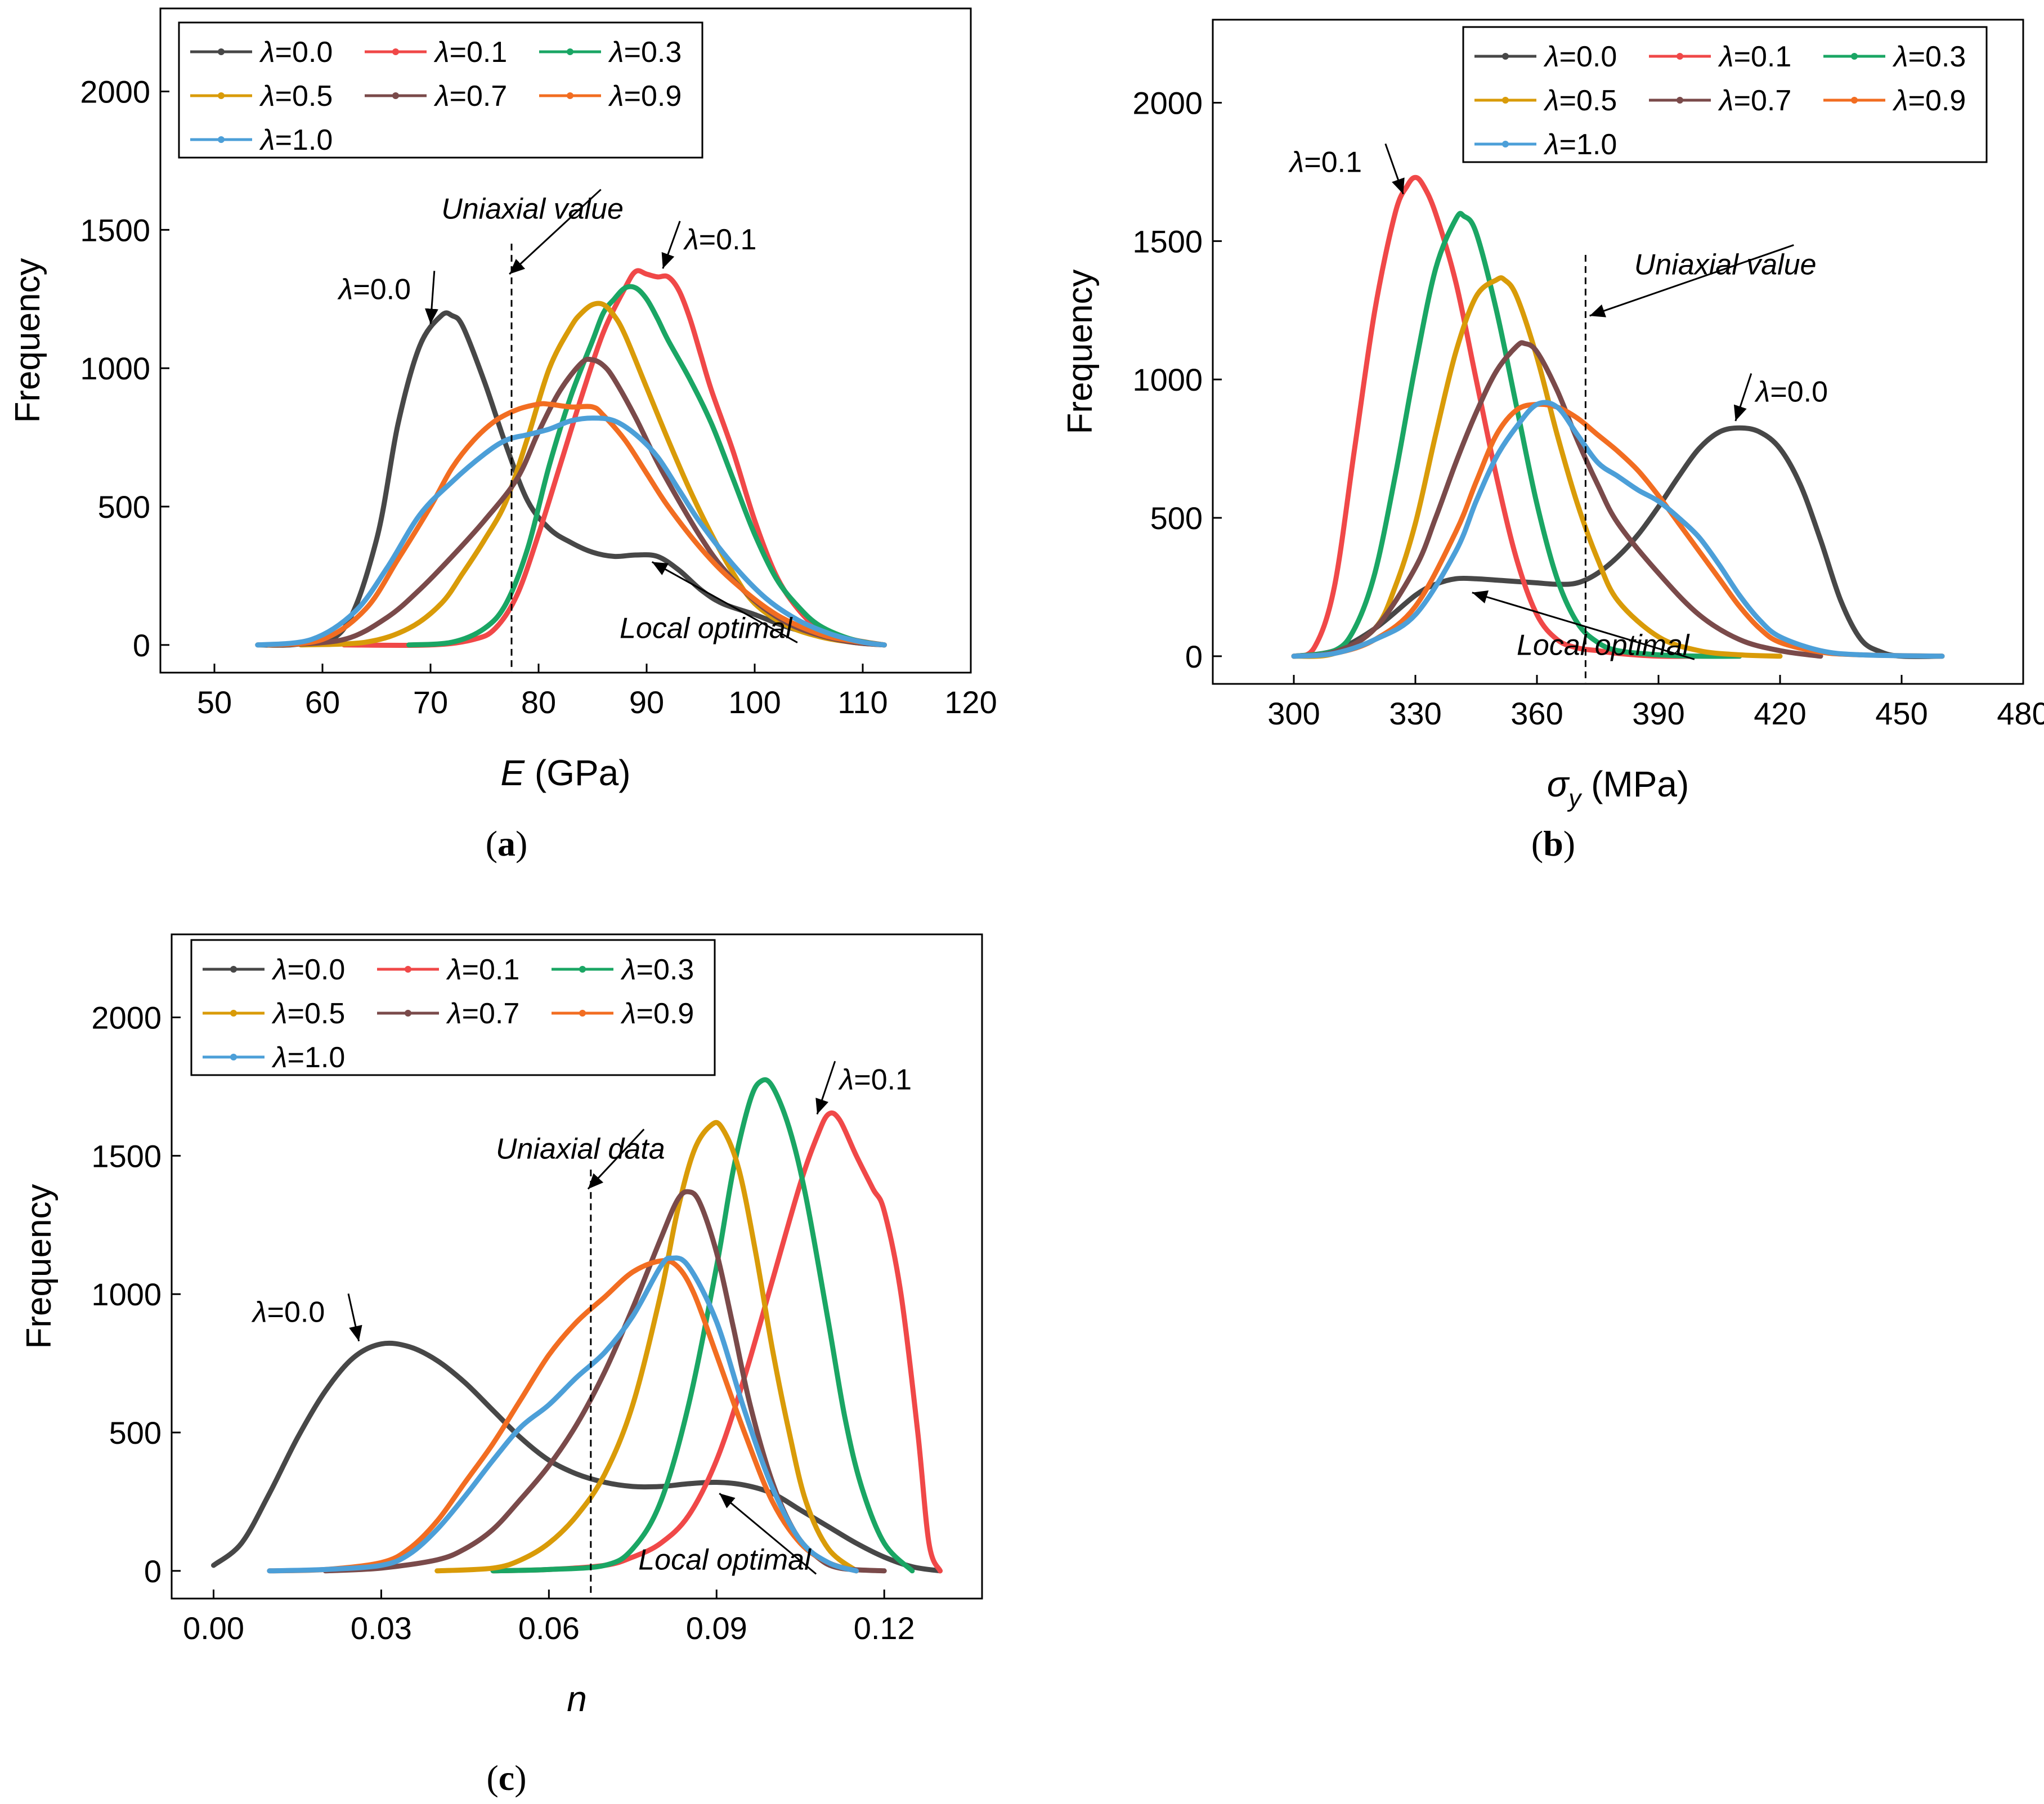 The image size is (2044, 1804). I want to click on panel-caption-letter: c, so click(506, 1778).